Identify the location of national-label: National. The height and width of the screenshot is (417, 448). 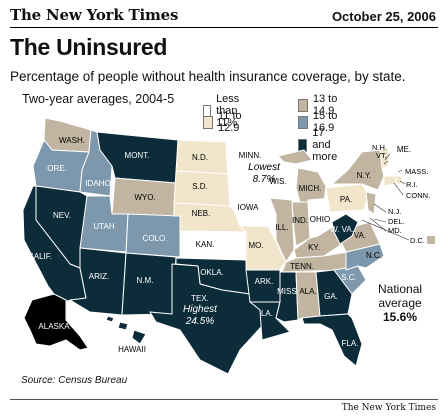
(400, 289).